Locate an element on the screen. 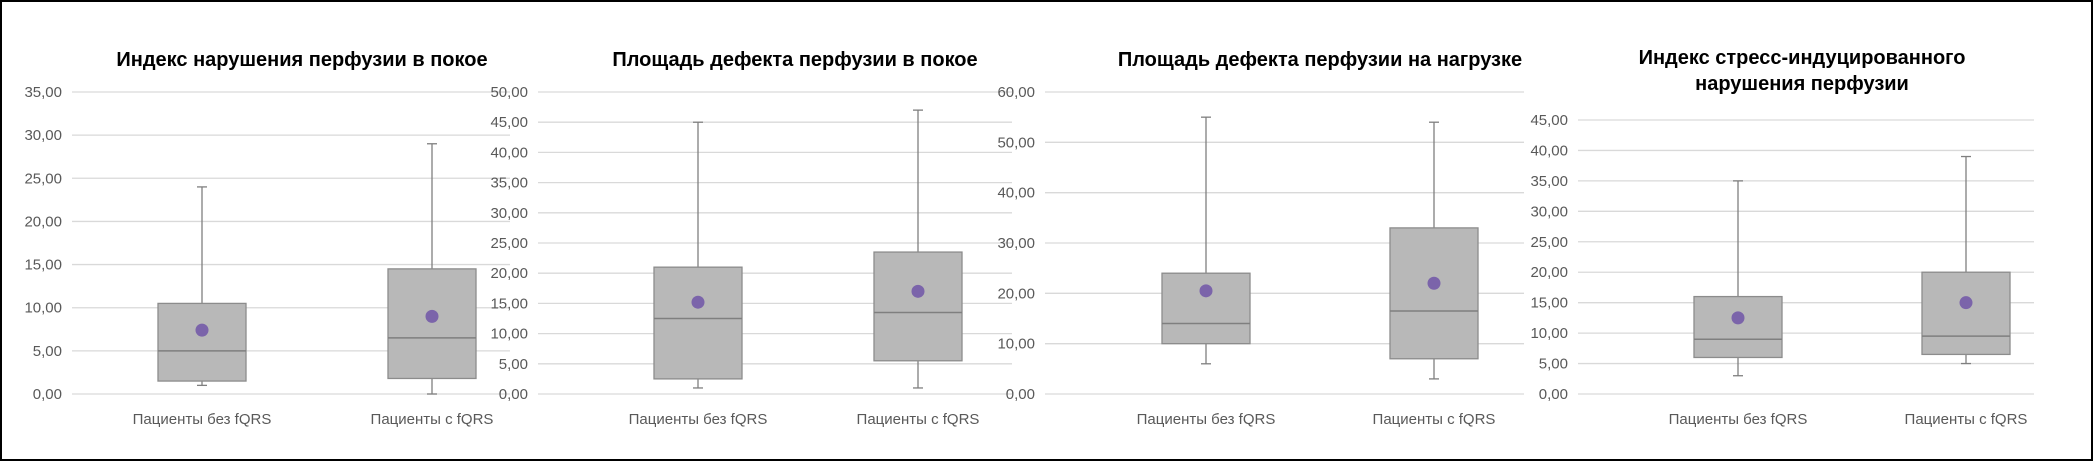  chart-title-line: Площадь дефекта перфузии на нагрузке is located at coordinates (1320, 60).